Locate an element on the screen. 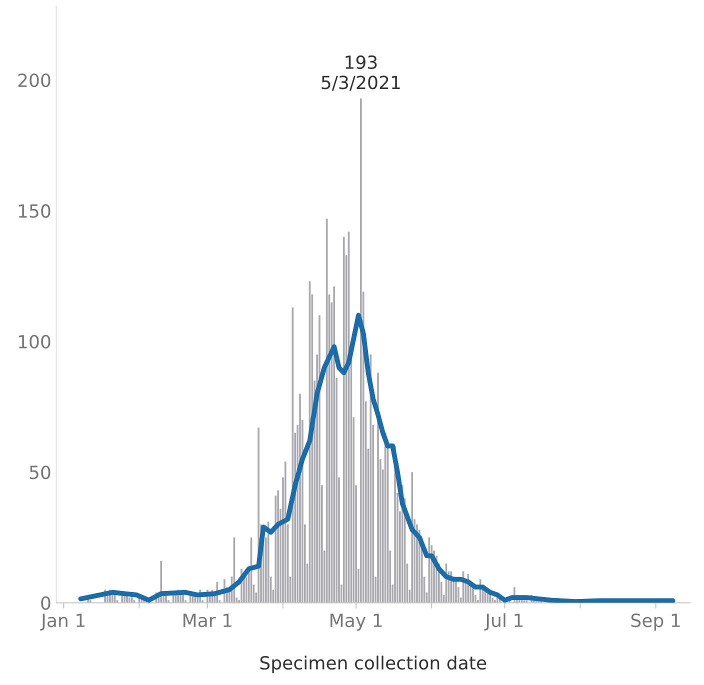  x-tick-label: May 1 is located at coordinates (356, 622).